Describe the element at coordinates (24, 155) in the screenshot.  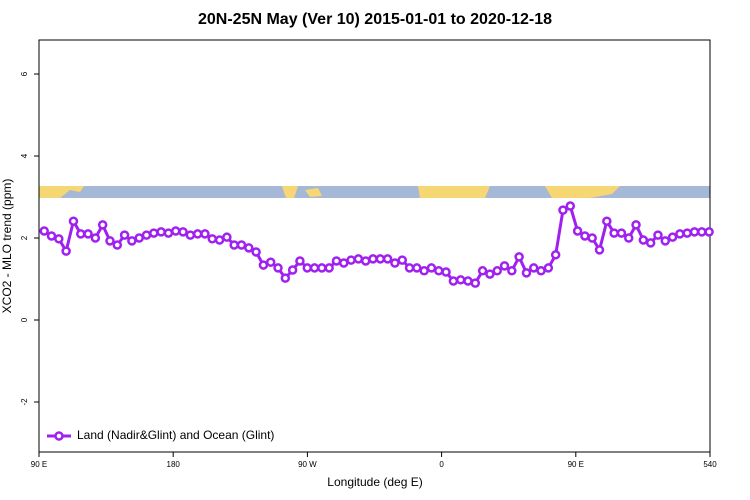
I see `y-tick-label: 4` at that location.